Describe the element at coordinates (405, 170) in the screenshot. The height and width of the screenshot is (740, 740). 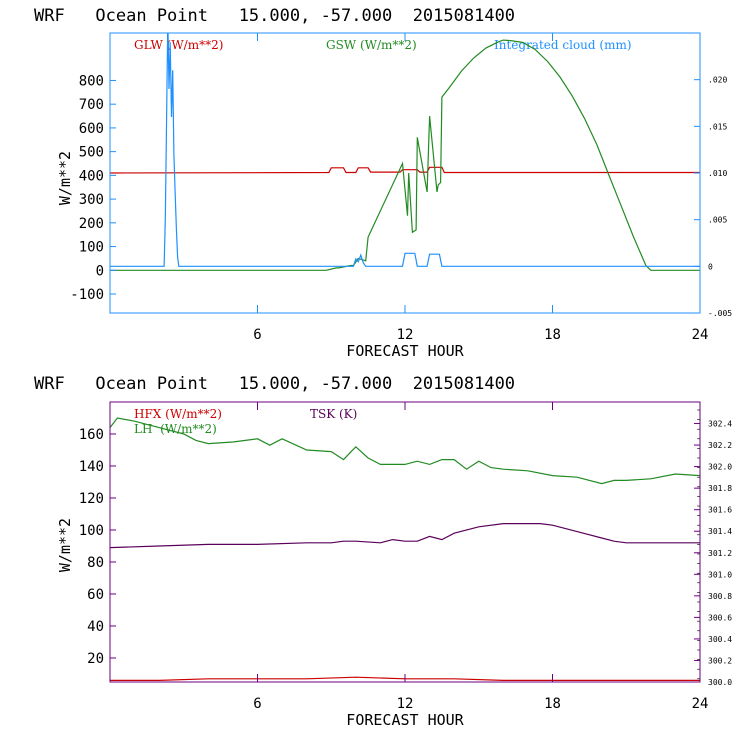
I see `series-line-glw` at that location.